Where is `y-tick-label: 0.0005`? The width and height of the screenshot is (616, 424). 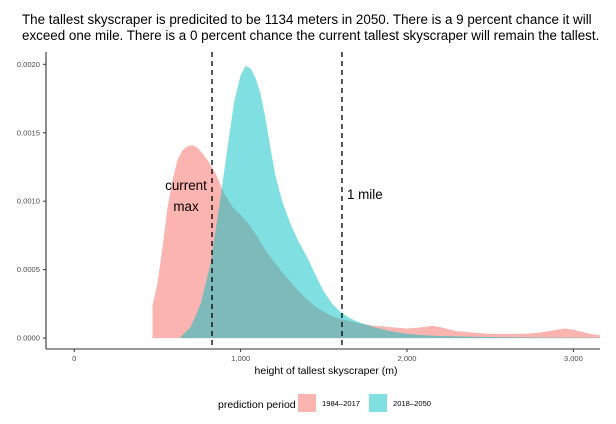
y-tick-label: 0.0005 is located at coordinates (28, 269).